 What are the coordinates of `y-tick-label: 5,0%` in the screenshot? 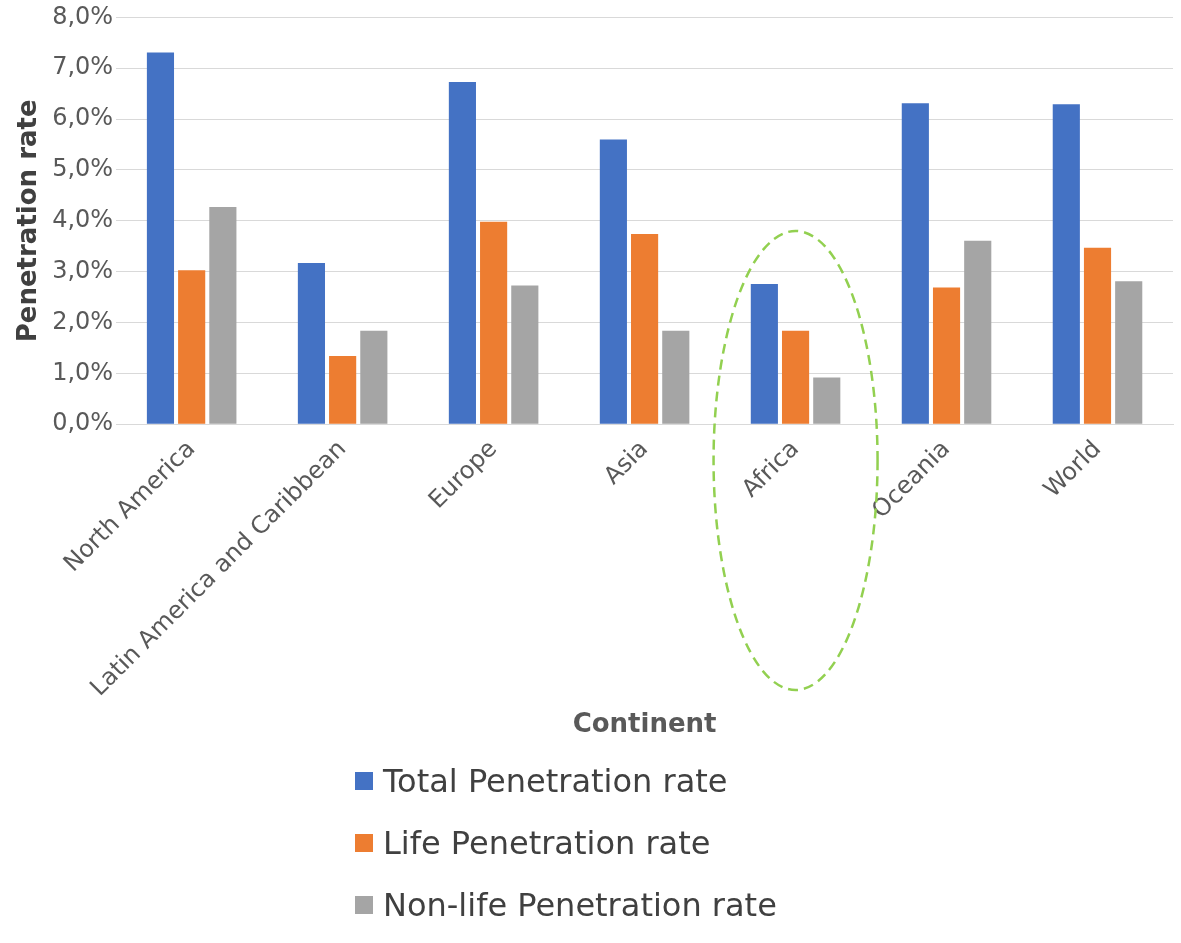 It's located at (83, 168).